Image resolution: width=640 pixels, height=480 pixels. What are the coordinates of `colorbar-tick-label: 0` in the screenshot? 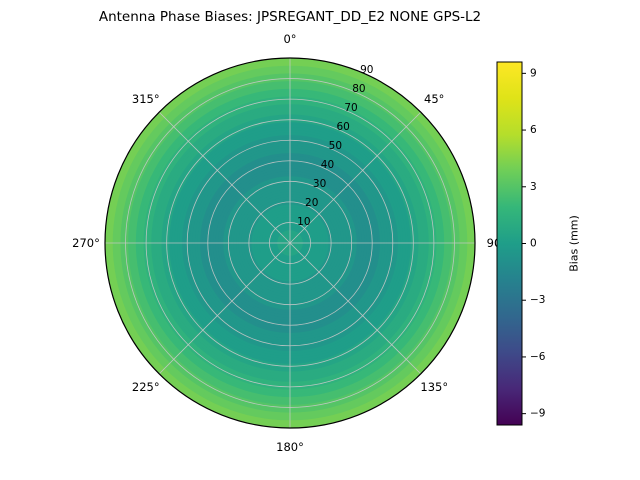 It's located at (533, 244).